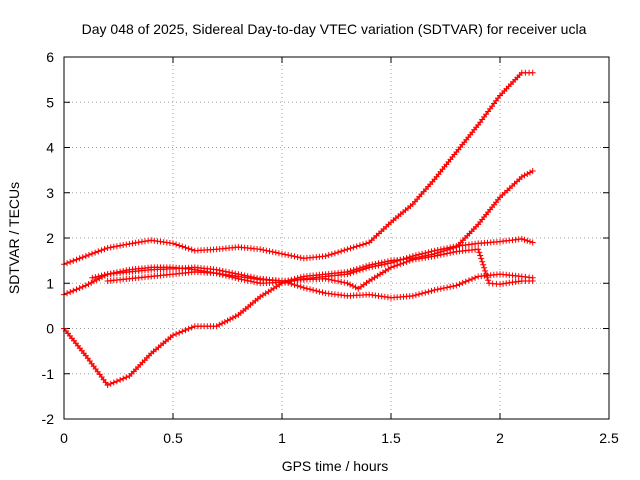  Describe the element at coordinates (50, 148) in the screenshot. I see `y-tick-label: 4` at that location.